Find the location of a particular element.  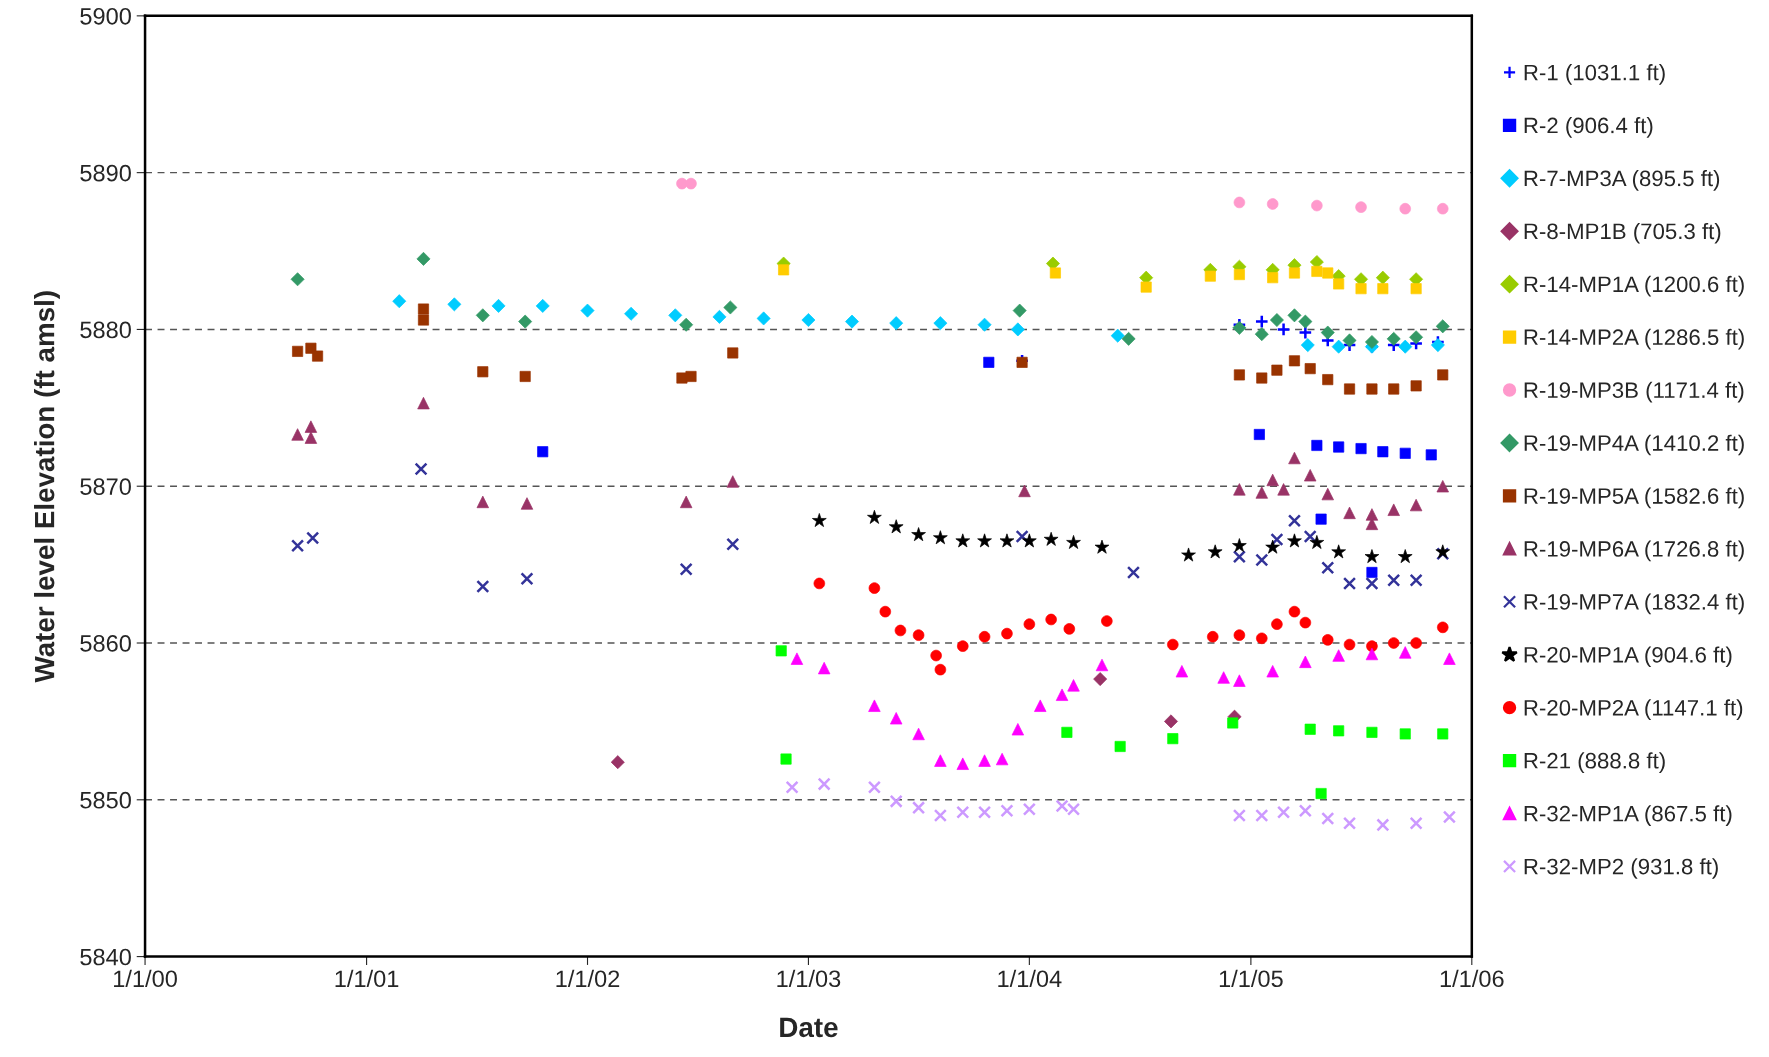

legend-label: R-19-MP3B (1171.4 ft) is located at coordinates (1634, 392).